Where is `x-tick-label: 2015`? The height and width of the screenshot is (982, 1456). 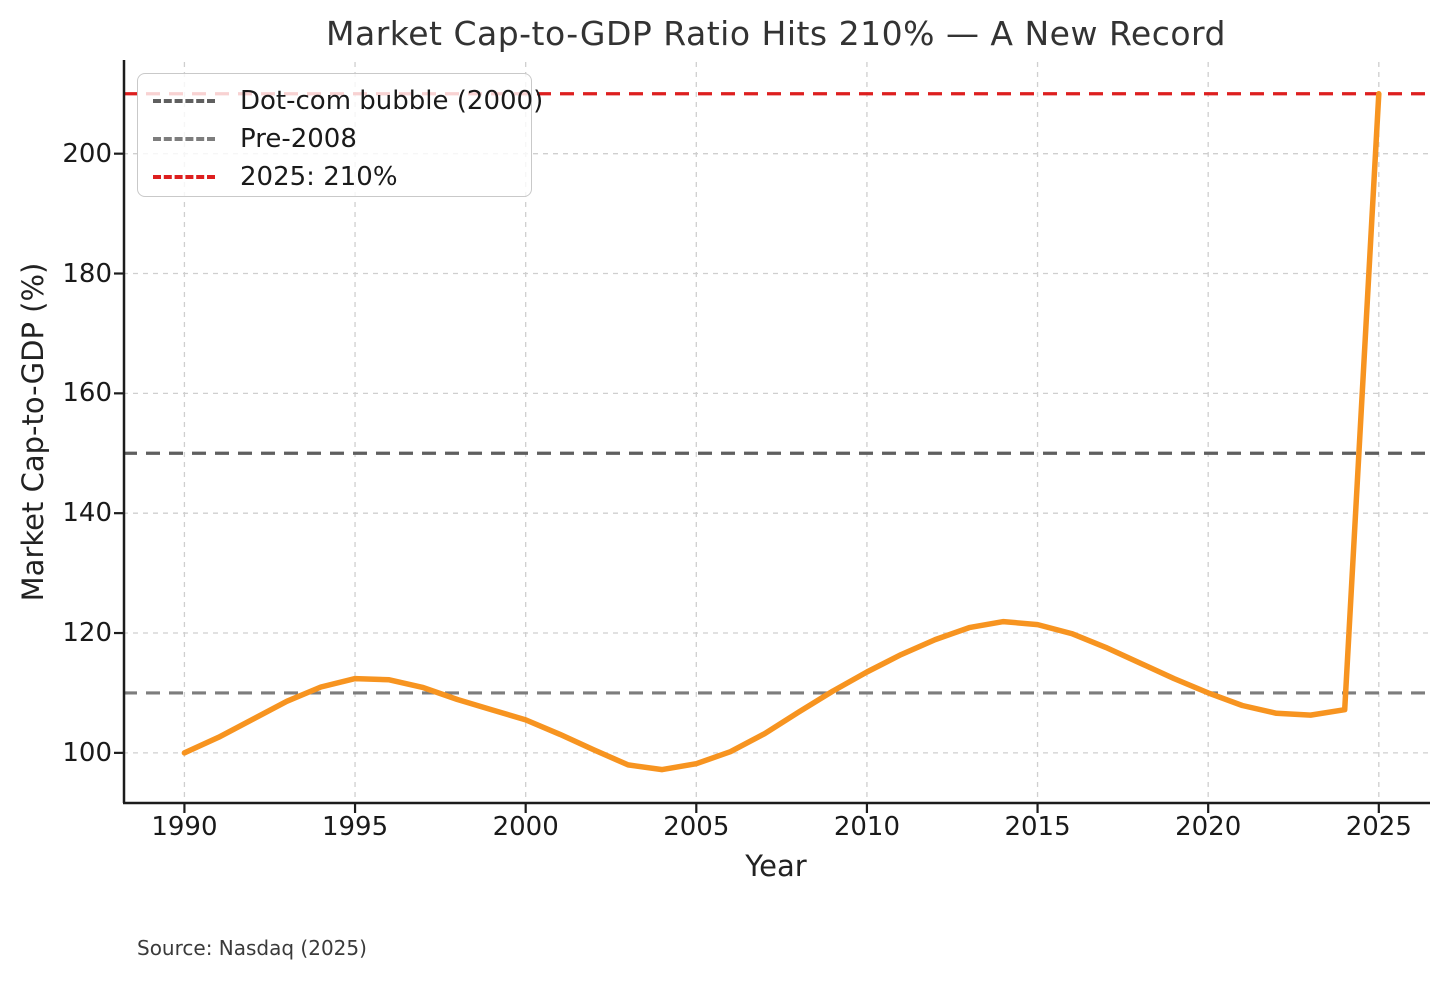
x-tick-label: 2015 is located at coordinates (1037, 827).